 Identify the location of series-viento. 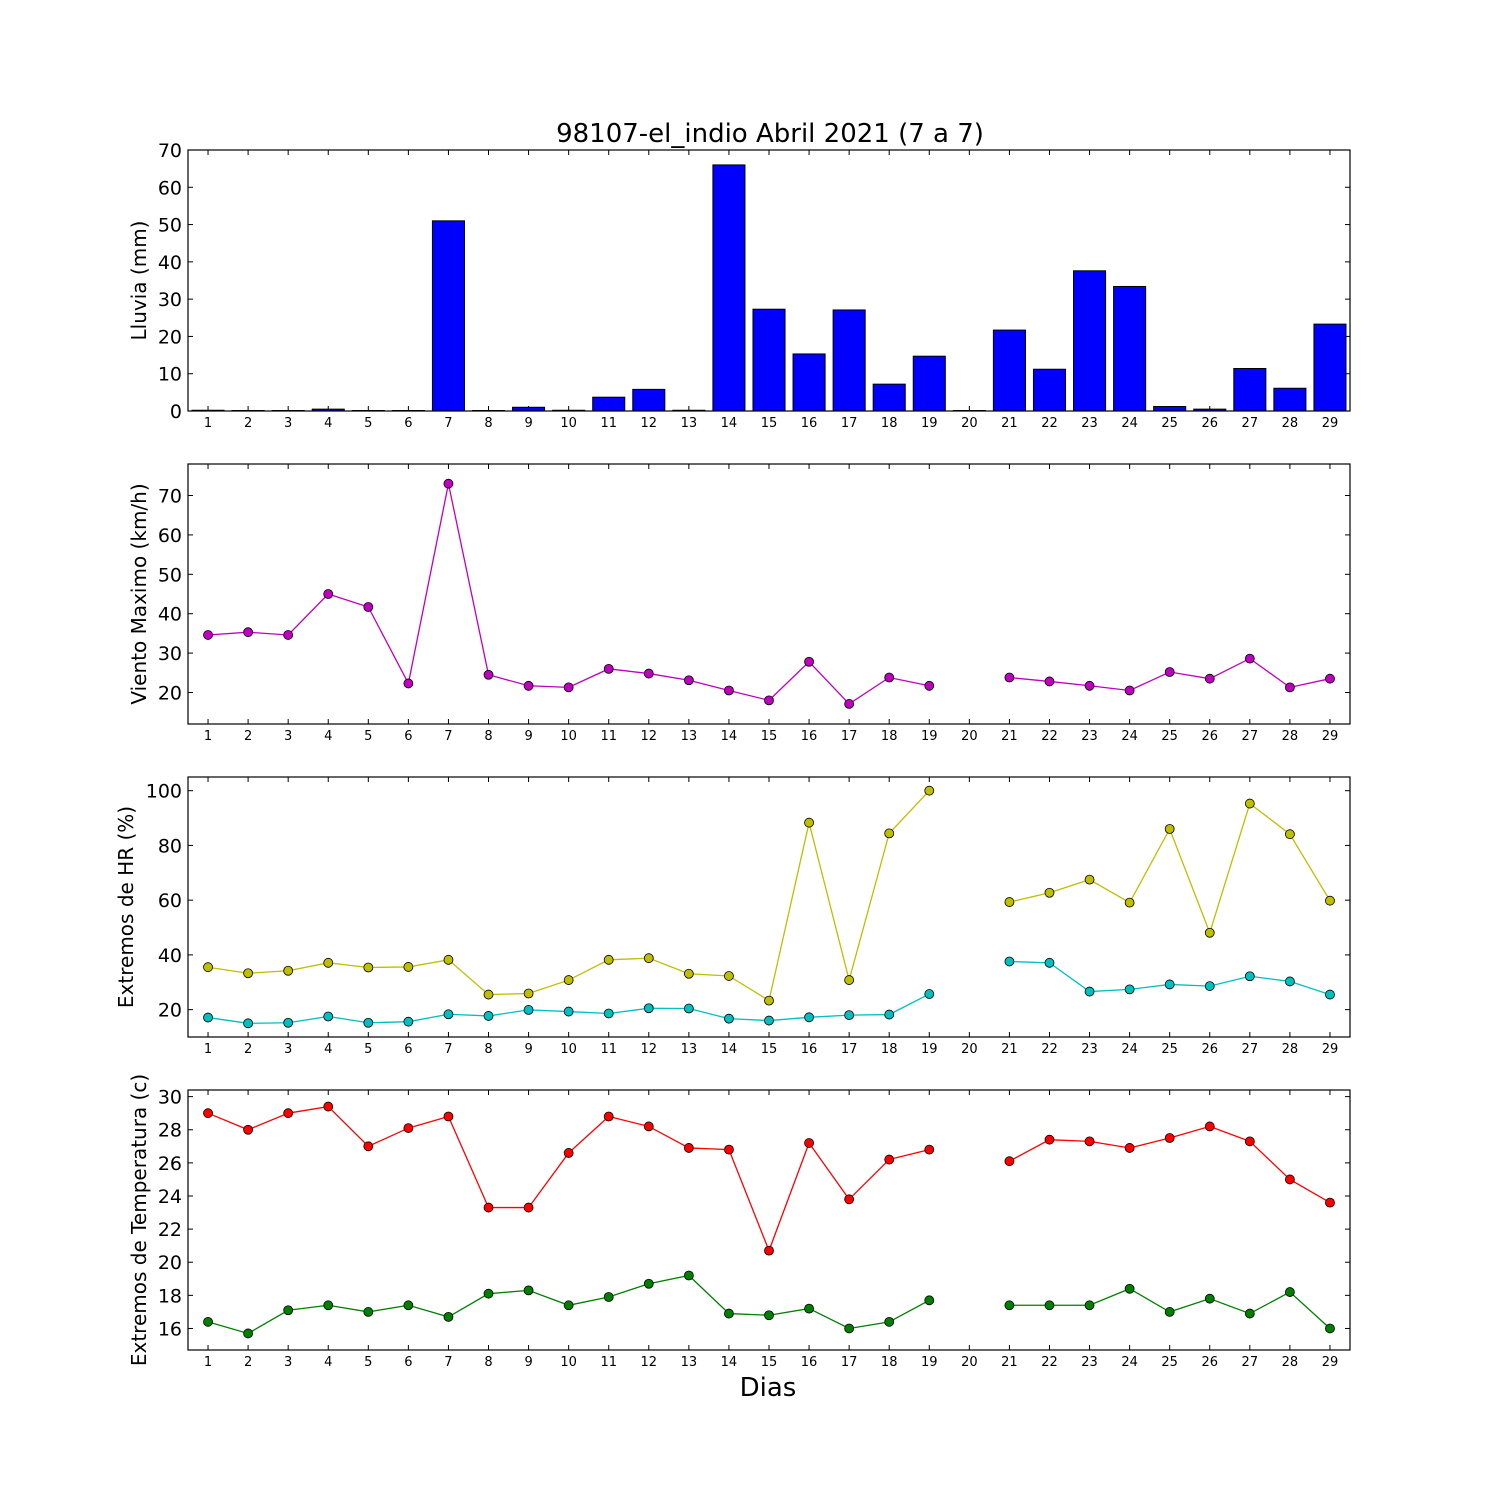
(769, 593).